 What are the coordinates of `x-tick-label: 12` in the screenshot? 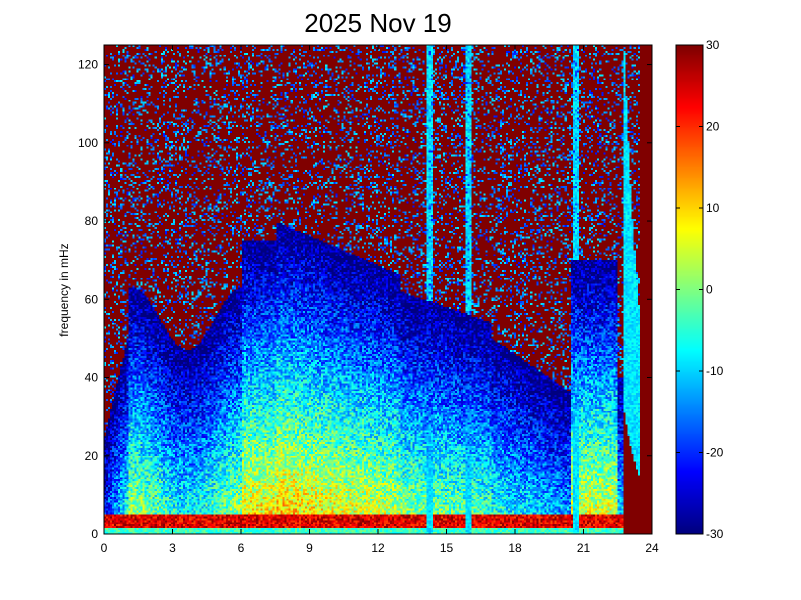 It's located at (378, 548).